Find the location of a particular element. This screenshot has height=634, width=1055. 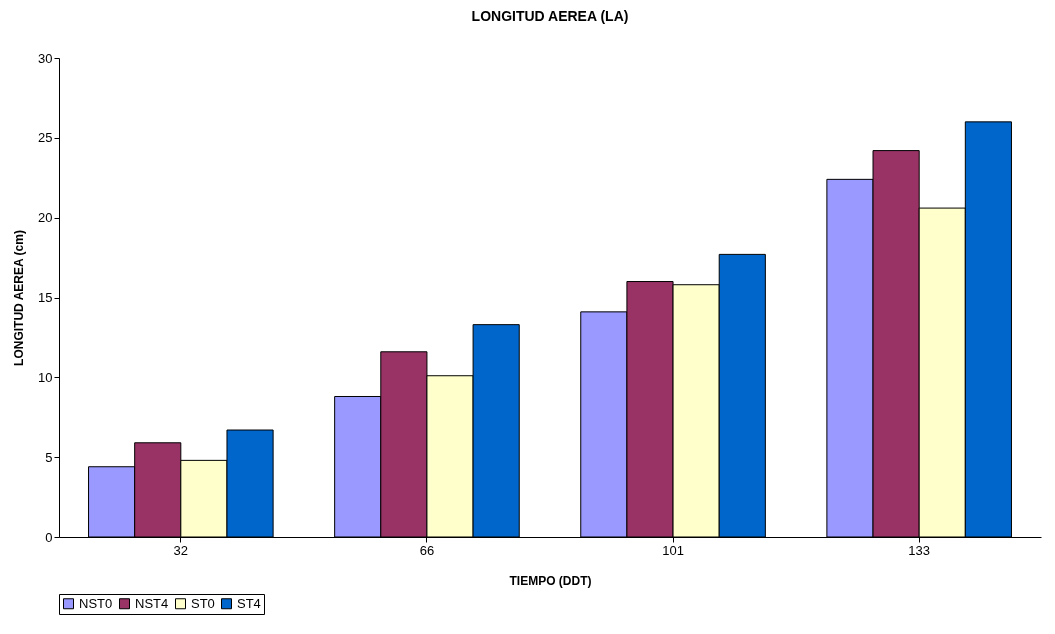

legend-label: NST4 is located at coordinates (152, 603).